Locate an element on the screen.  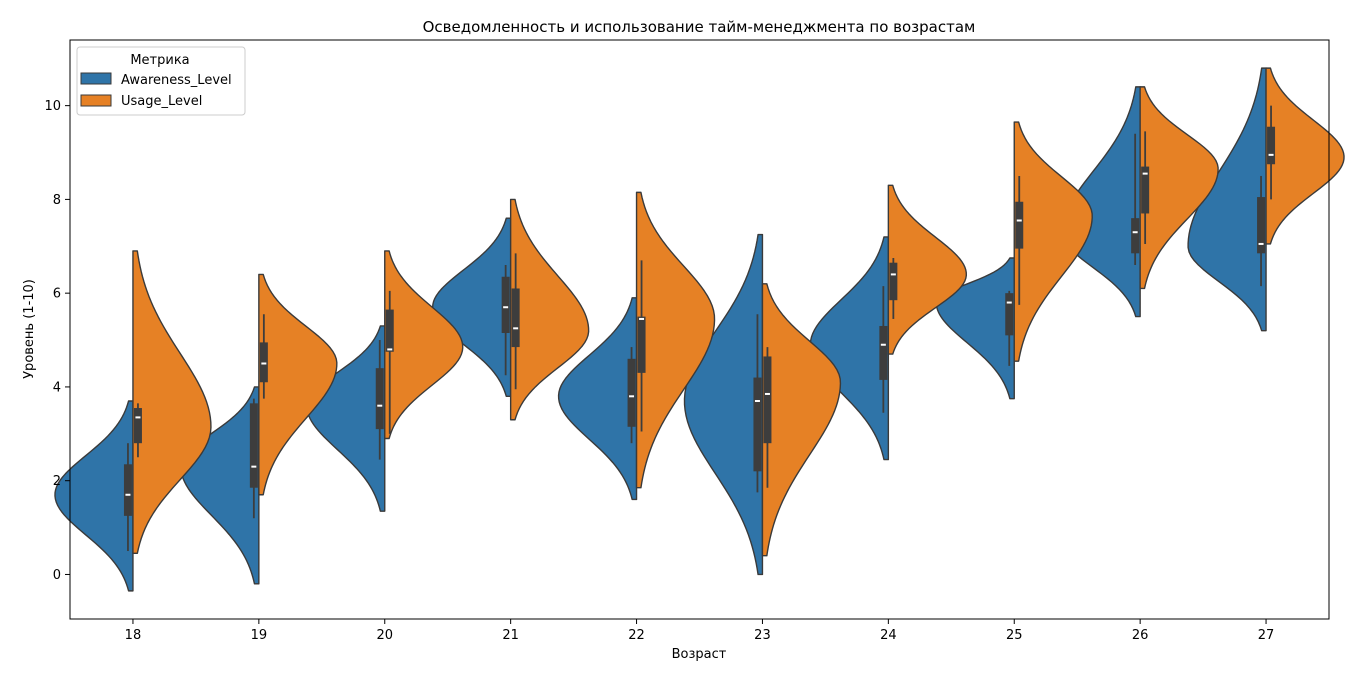
x-axis: 18 19 20 21 22 23 24 25 26 27 is located at coordinates (700, 631).